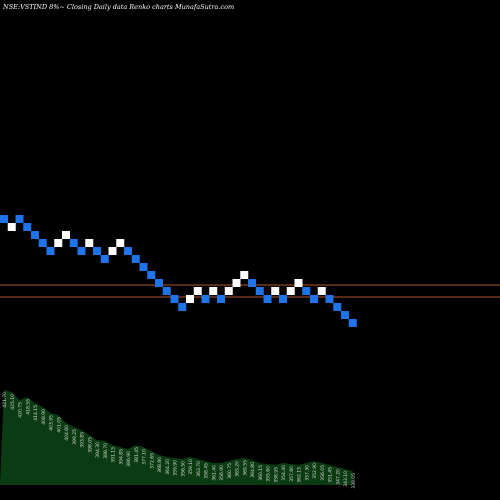 This screenshot has height=500, width=500. I want to click on volume-label-32: 364.80, so click(253, 470).